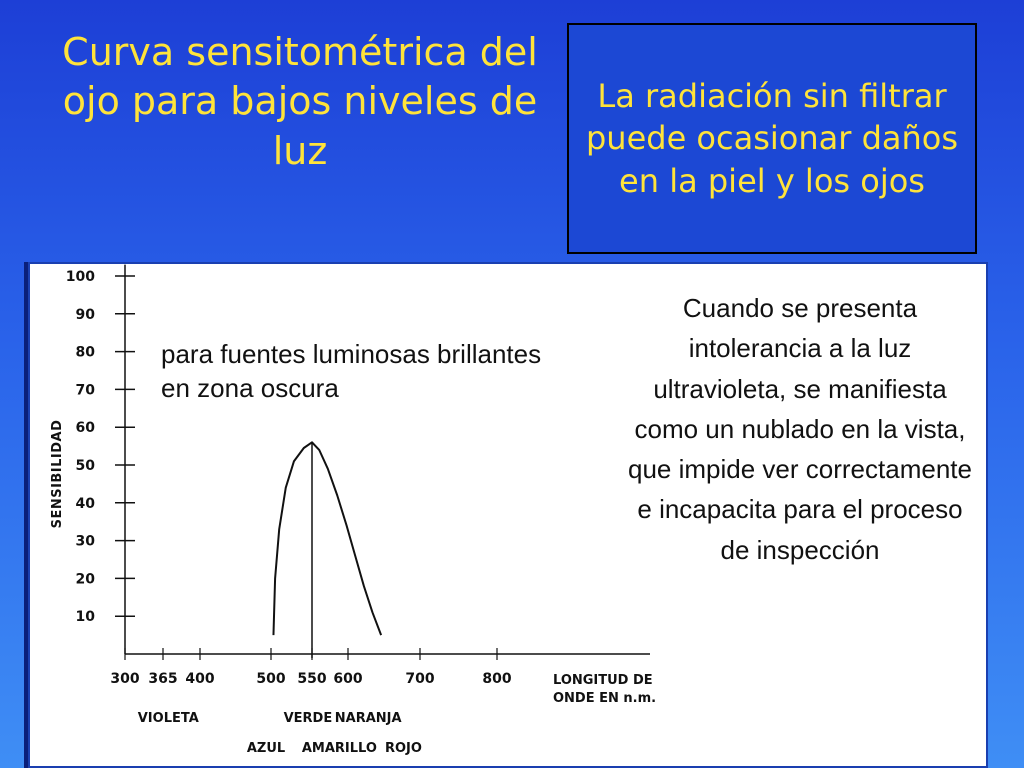 The image size is (1024, 768). I want to click on x-tick-label: 500, so click(270, 679).